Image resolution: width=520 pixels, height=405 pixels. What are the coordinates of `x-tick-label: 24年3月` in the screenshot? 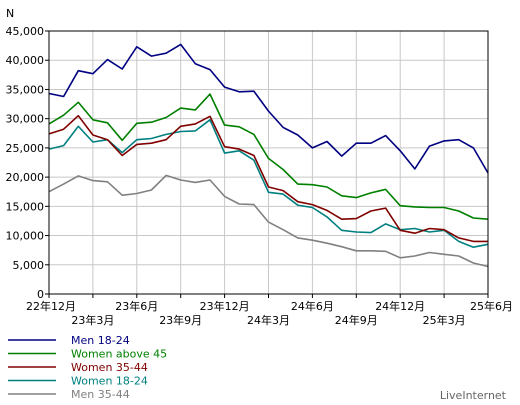 It's located at (268, 320).